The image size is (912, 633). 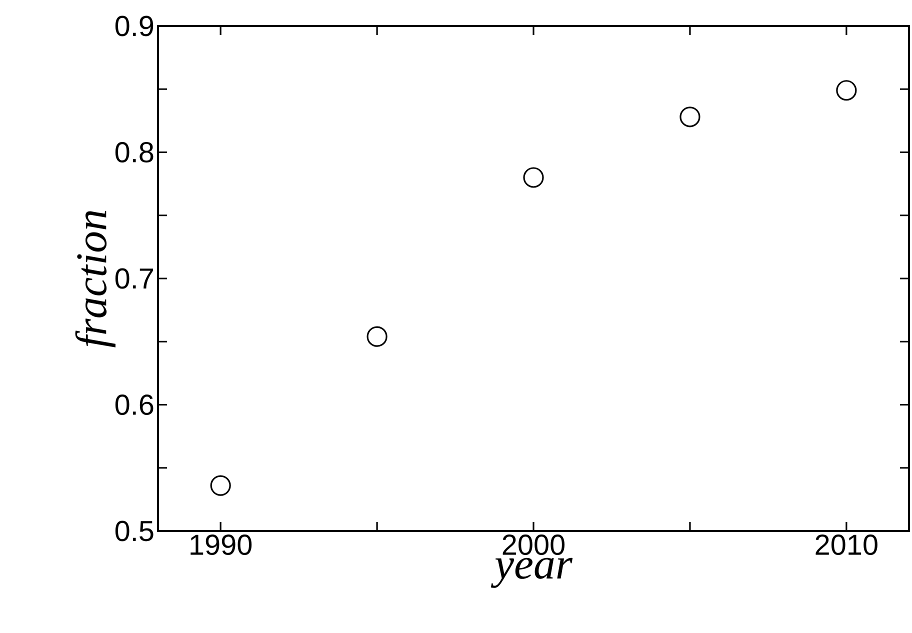 What do you see at coordinates (134, 278) in the screenshot?
I see `y-tick-label: 0.7` at bounding box center [134, 278].